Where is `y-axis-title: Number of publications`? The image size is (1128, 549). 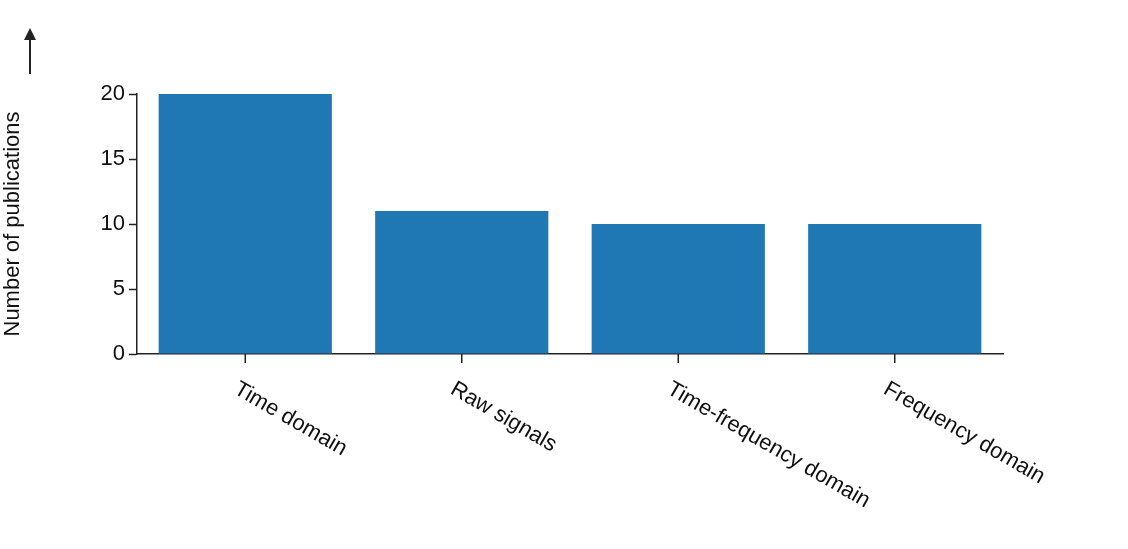
y-axis-title: Number of publications is located at coordinates (12, 224).